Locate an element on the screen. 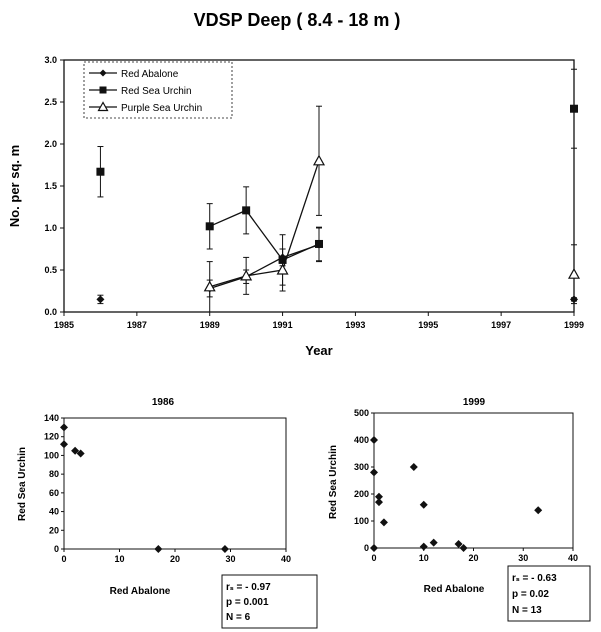  scatter-1999-frame is located at coordinates (473, 480).